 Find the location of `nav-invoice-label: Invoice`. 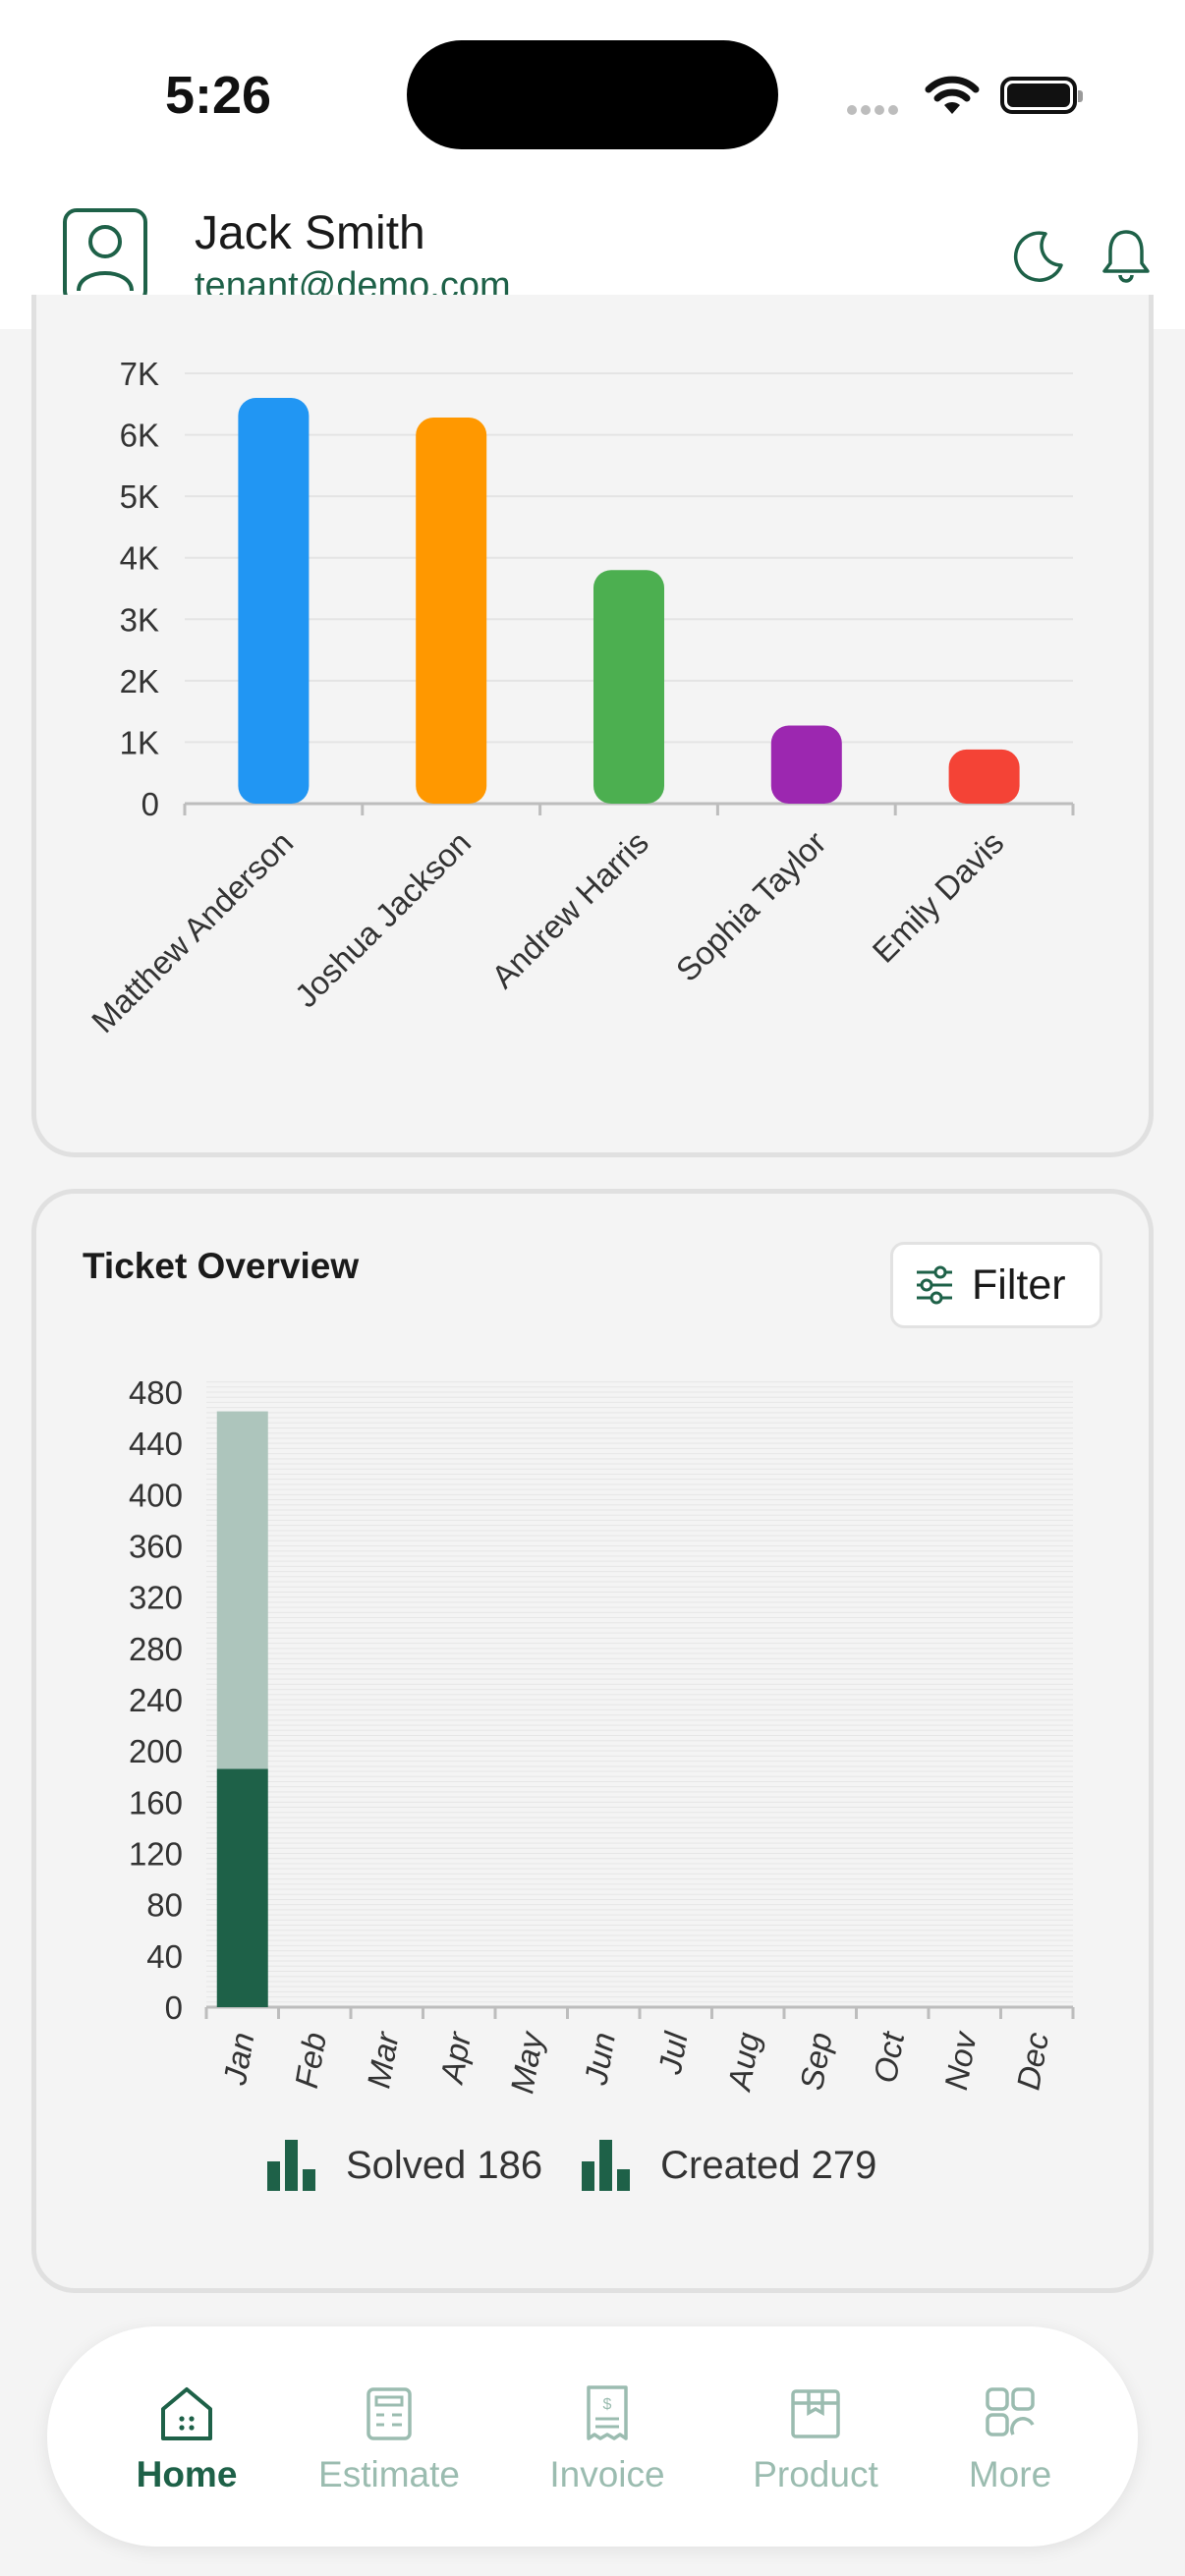

nav-invoice-label: Invoice is located at coordinates (607, 2474).